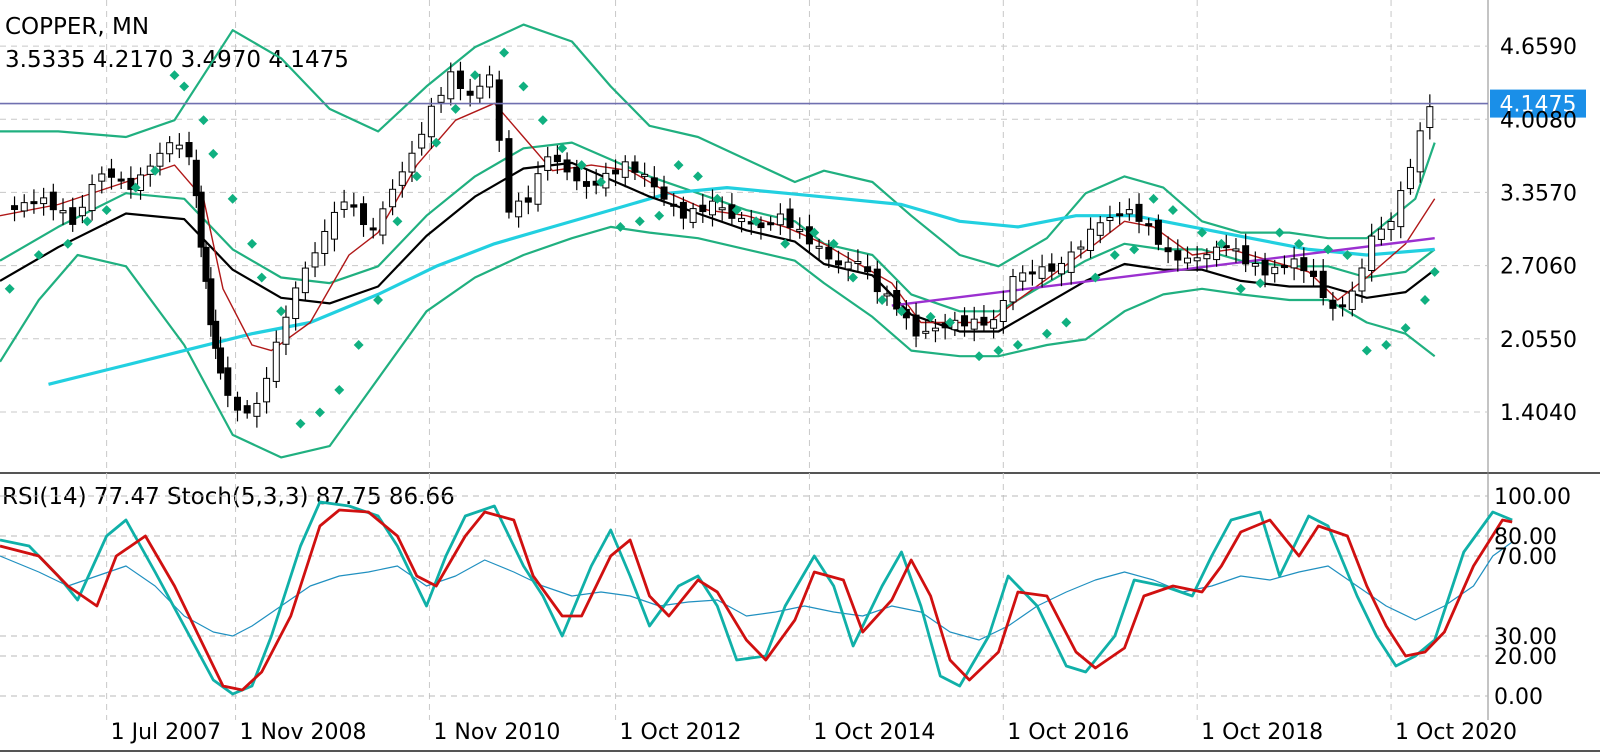 The width and height of the screenshot is (1600, 753). I want to click on price-tick-label: 4.0080, so click(1538, 120).